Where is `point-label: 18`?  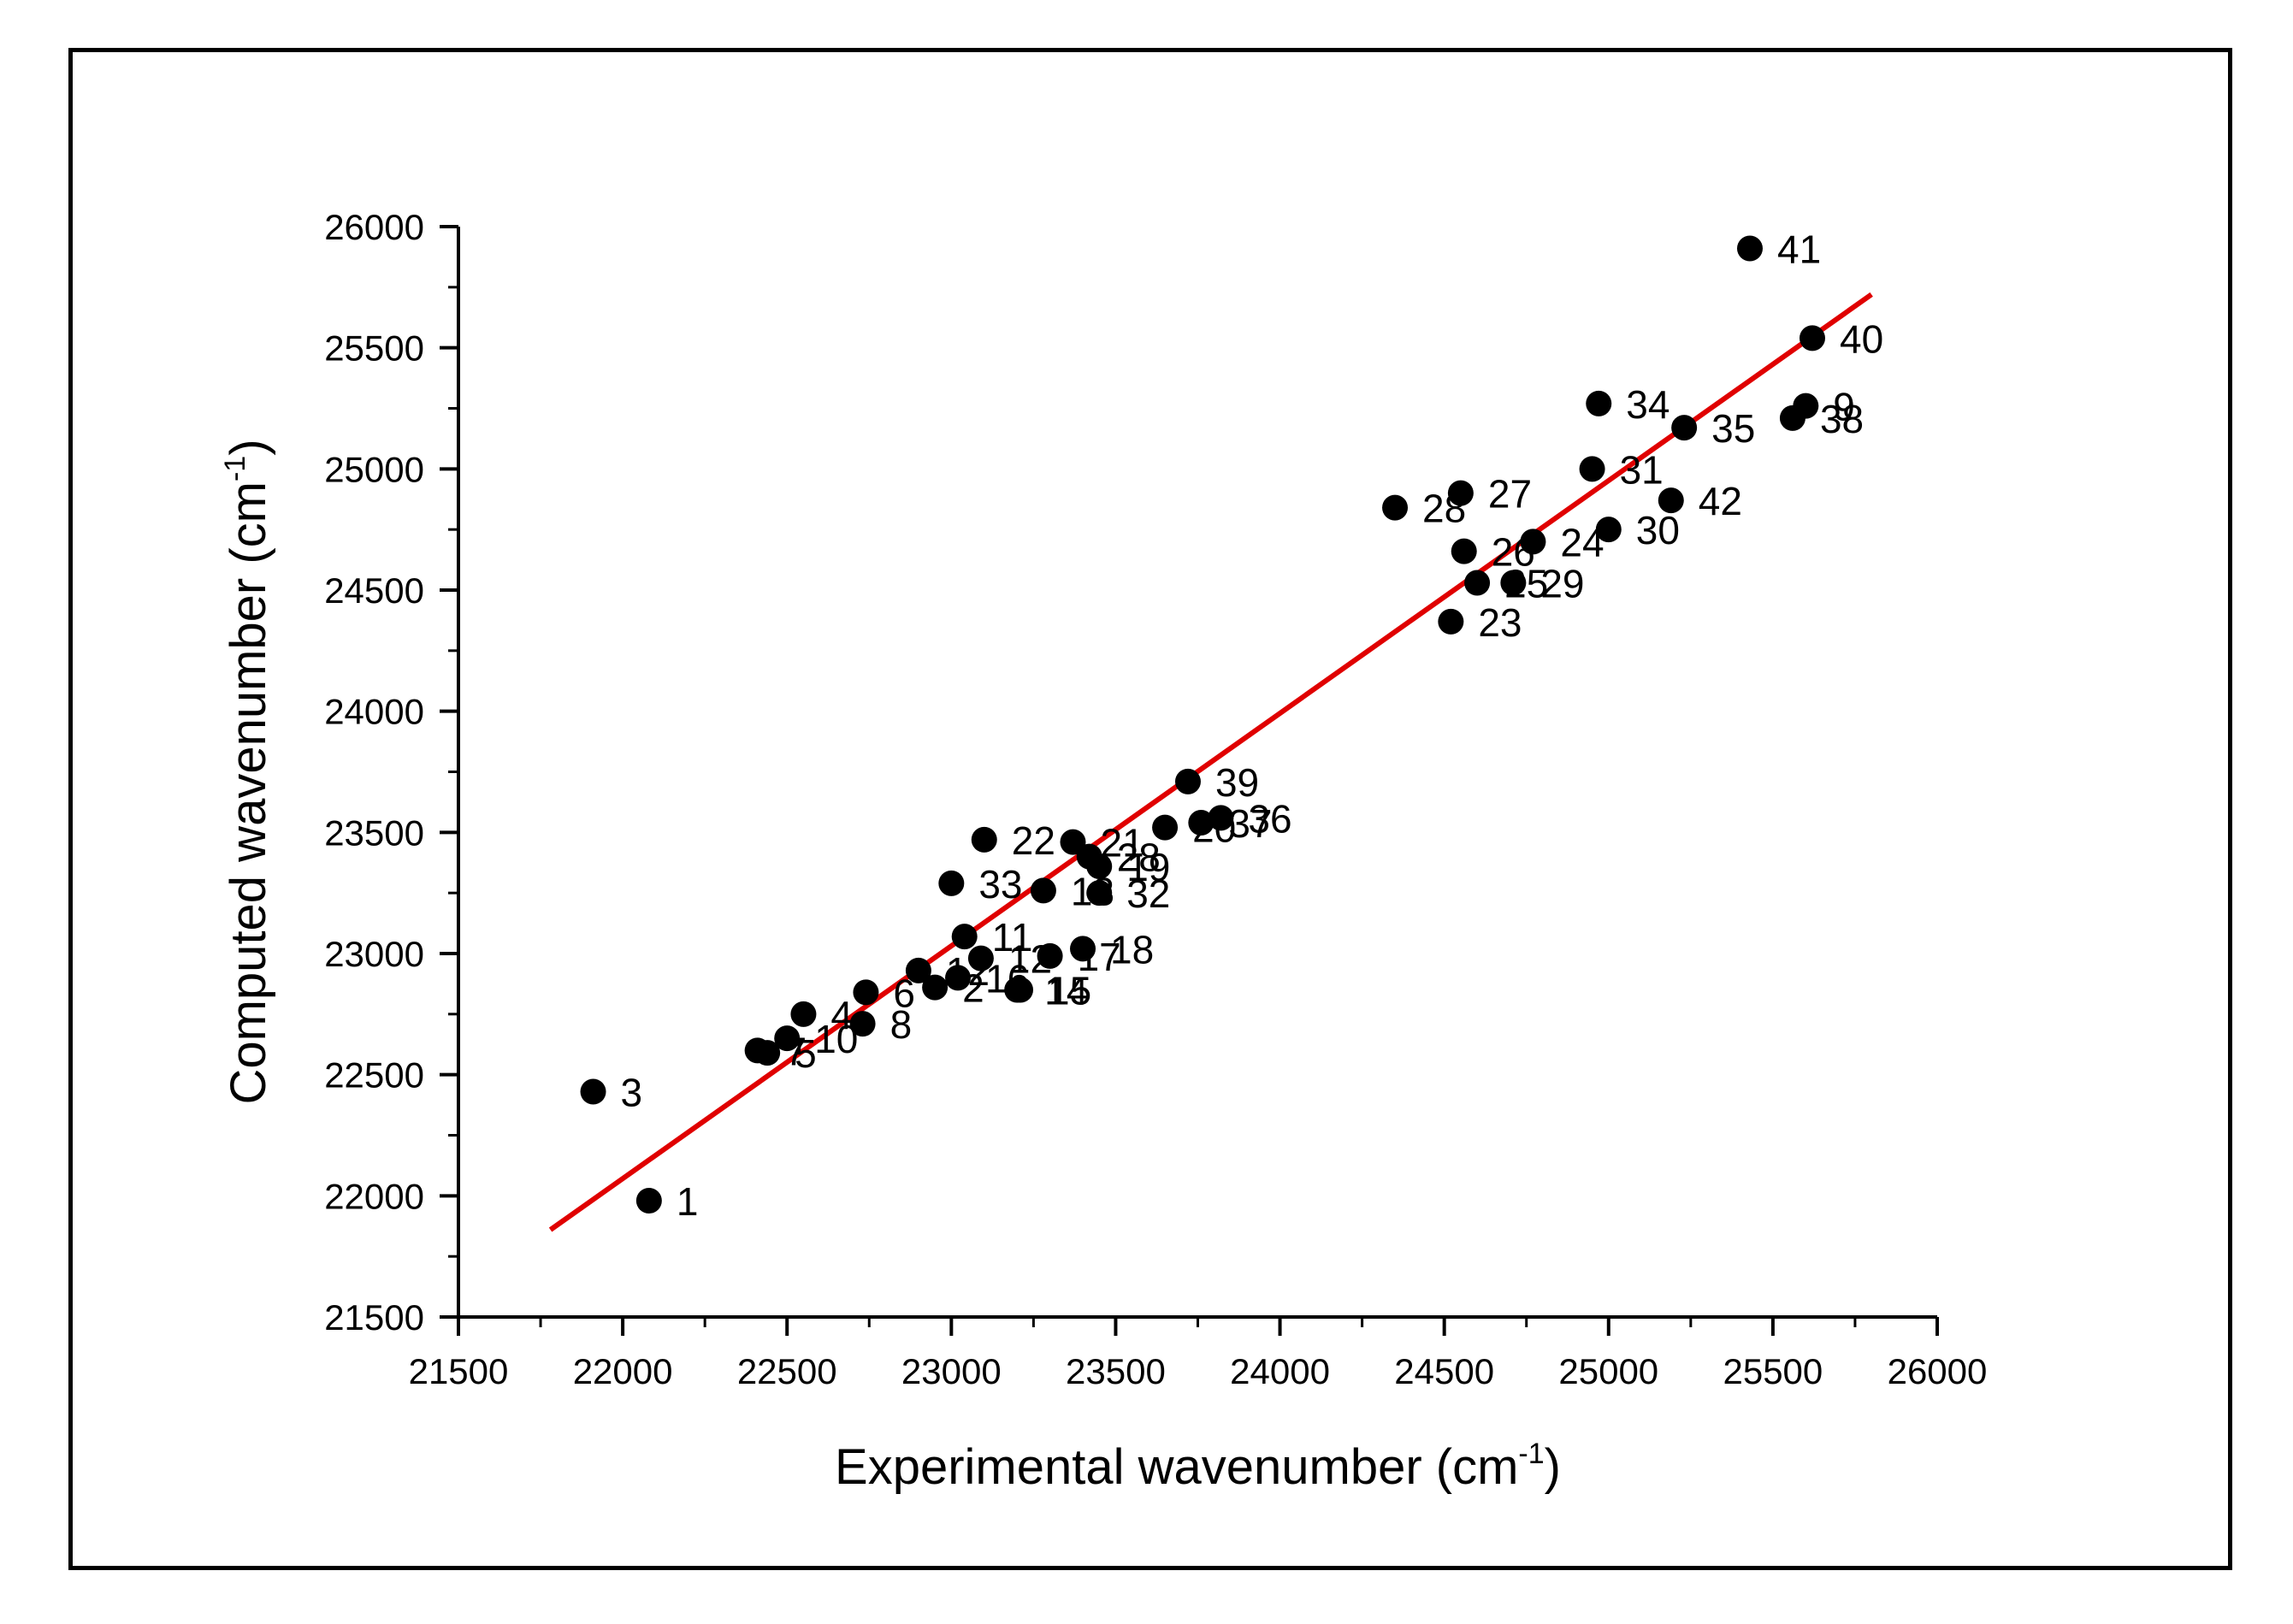 point-label: 18 is located at coordinates (1132, 949).